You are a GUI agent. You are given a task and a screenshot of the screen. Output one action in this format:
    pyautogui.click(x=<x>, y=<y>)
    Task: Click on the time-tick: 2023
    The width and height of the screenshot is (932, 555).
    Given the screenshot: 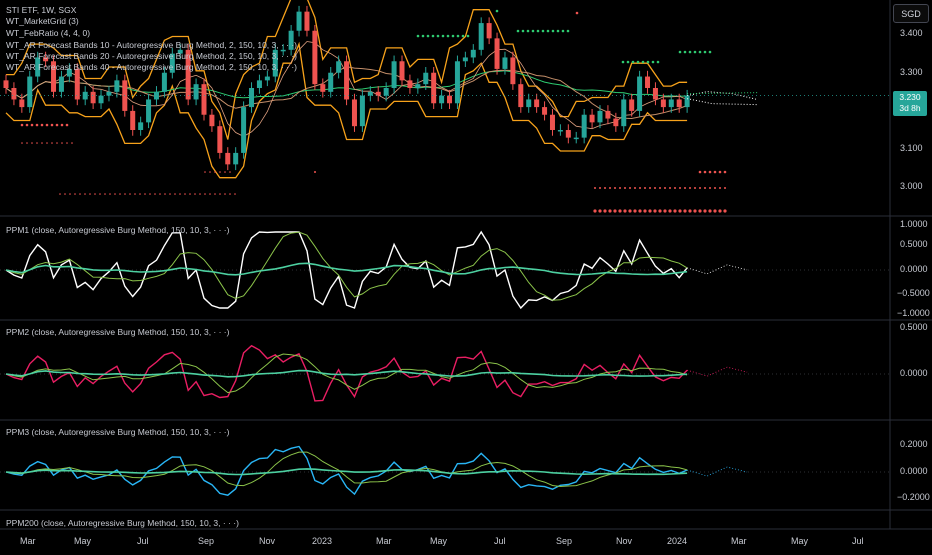 What is the action you would take?
    pyautogui.click(x=322, y=541)
    